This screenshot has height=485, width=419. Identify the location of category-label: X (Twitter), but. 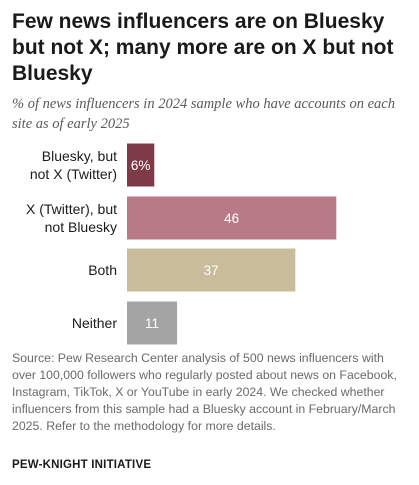
(71, 209).